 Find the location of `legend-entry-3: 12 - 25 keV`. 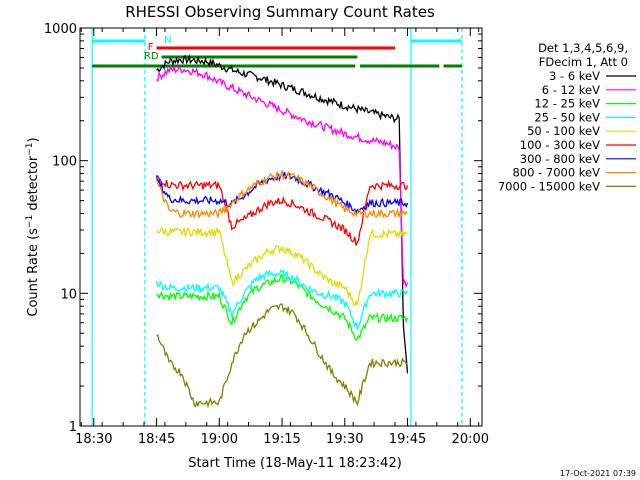

legend-entry-3: 12 - 25 keV is located at coordinates (567, 104).